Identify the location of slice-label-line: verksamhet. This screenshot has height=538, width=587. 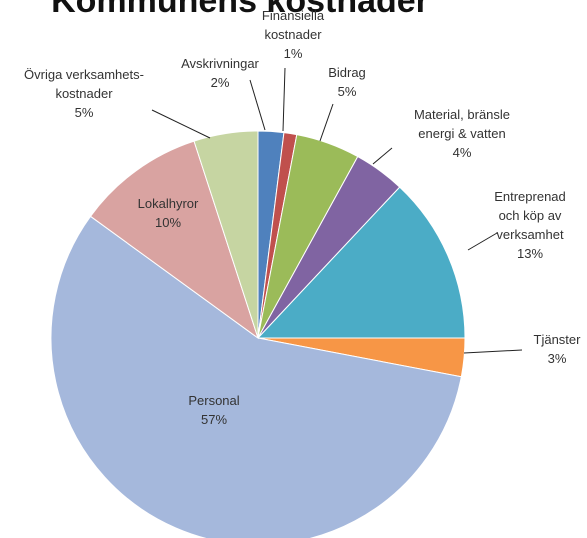
(530, 234).